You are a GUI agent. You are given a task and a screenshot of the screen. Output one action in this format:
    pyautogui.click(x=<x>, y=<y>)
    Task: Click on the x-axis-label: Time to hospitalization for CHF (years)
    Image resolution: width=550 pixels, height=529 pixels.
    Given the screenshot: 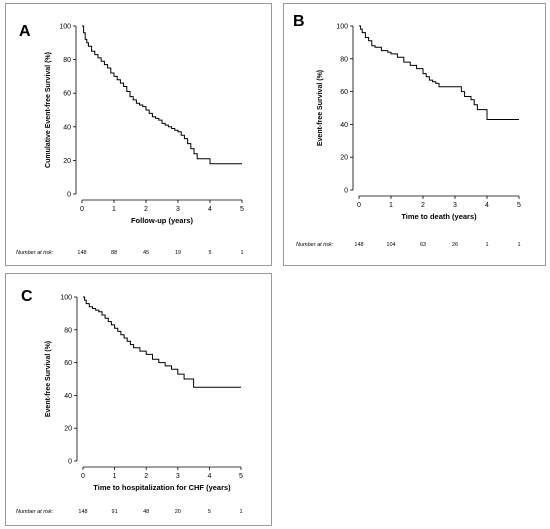 What is the action you would take?
    pyautogui.click(x=162, y=487)
    